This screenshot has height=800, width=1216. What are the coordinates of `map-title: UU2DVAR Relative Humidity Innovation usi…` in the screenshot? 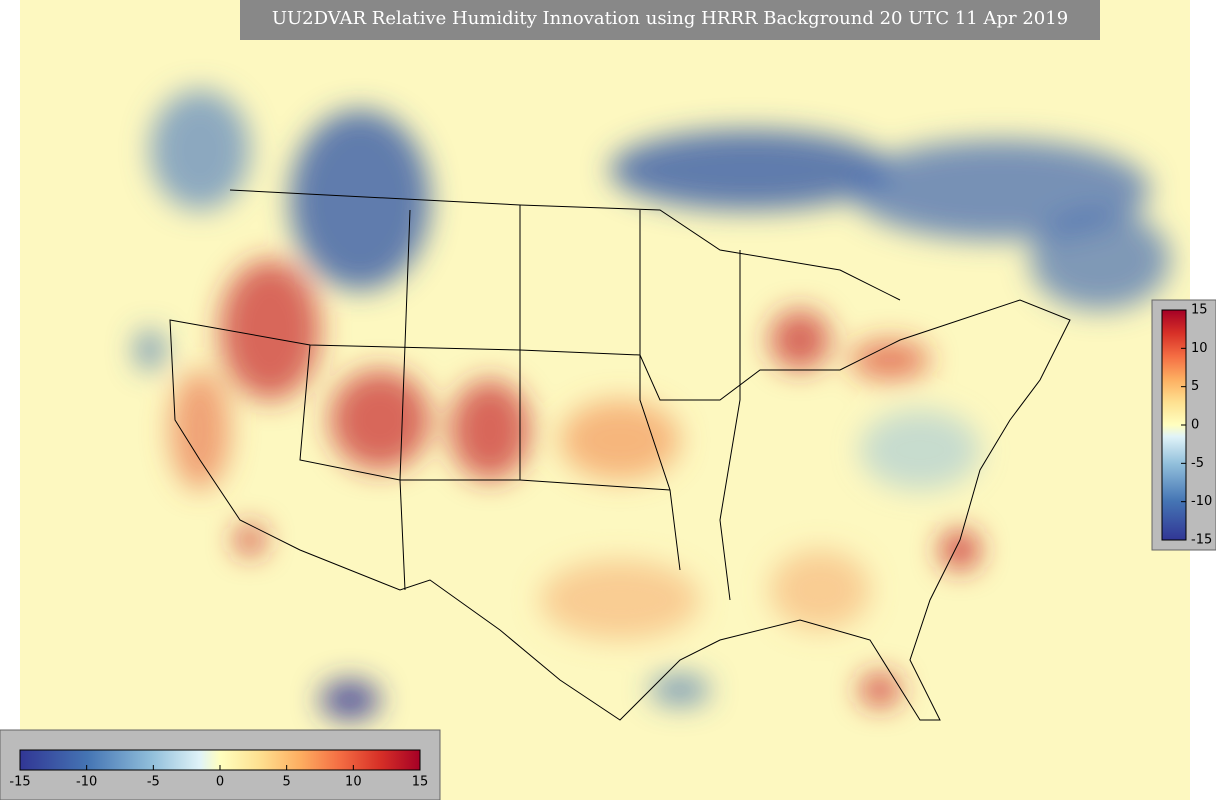 It's located at (670, 18).